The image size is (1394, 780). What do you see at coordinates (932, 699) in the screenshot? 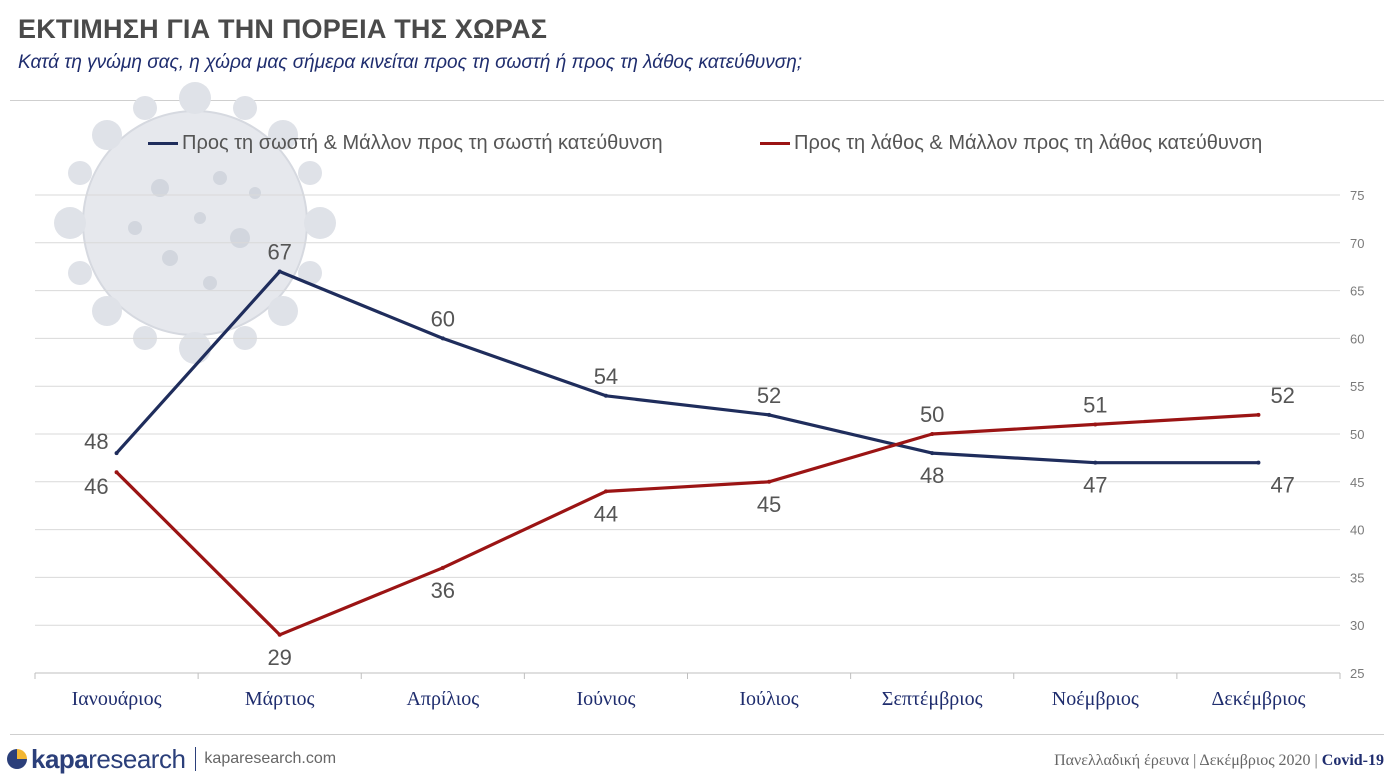
I see `x-tick-label: Σεπτέμβριος` at bounding box center [932, 699].